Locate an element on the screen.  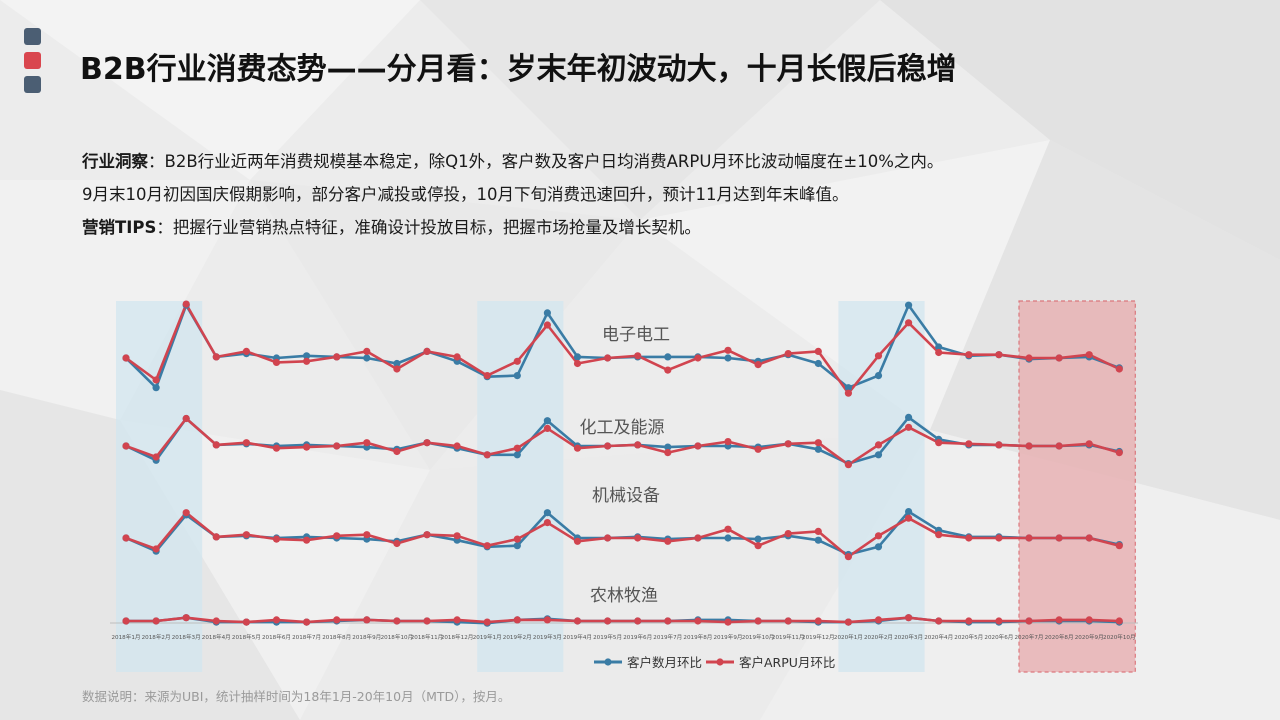
tips-label: 营销TIPS is located at coordinates (119, 227).